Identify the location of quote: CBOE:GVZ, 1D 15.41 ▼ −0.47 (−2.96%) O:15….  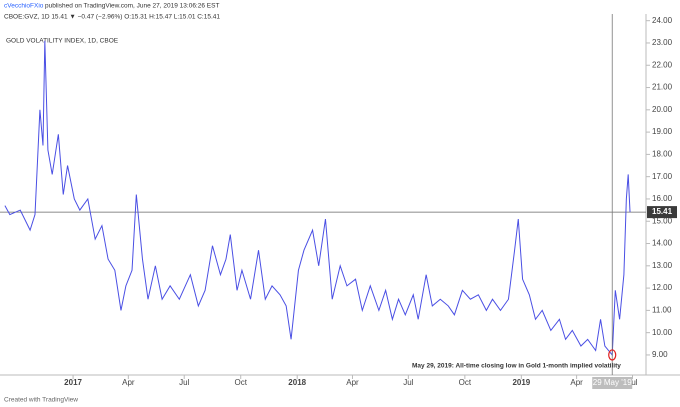
(112, 17).